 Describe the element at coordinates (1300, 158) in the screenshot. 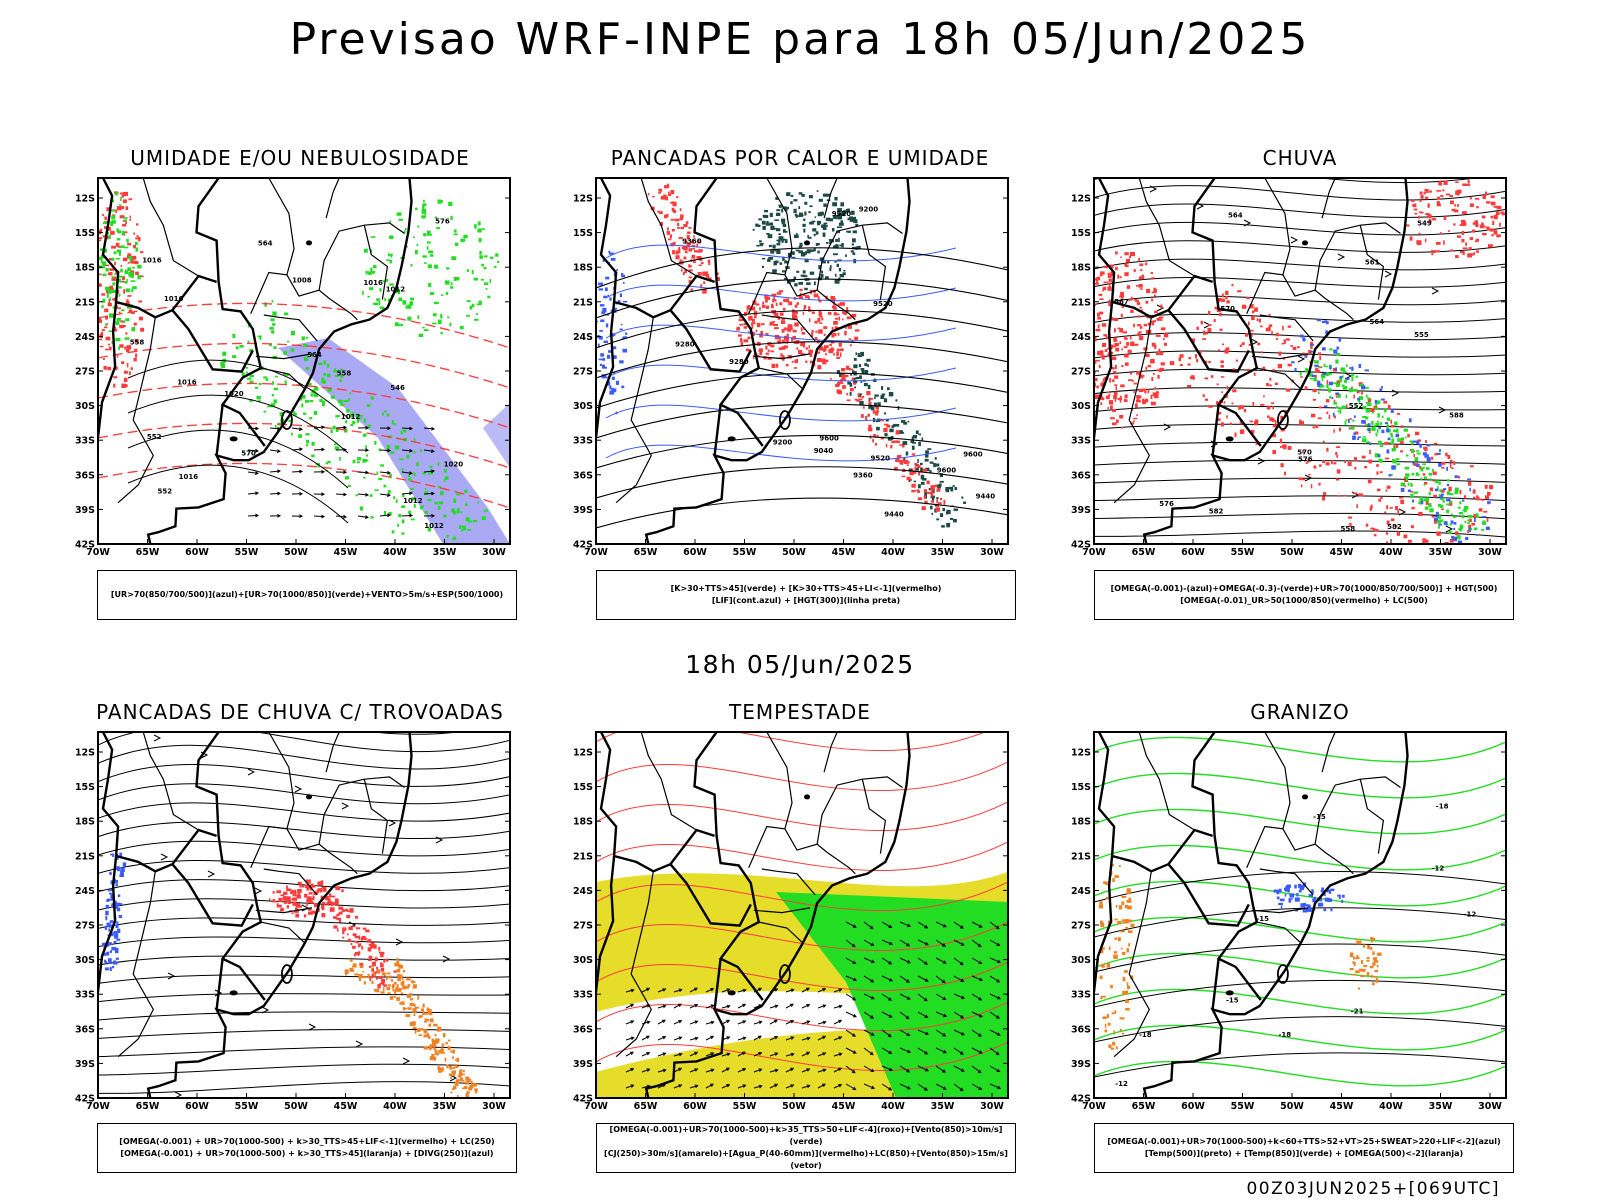

I see `panel-title-chuva: CHUVA` at that location.